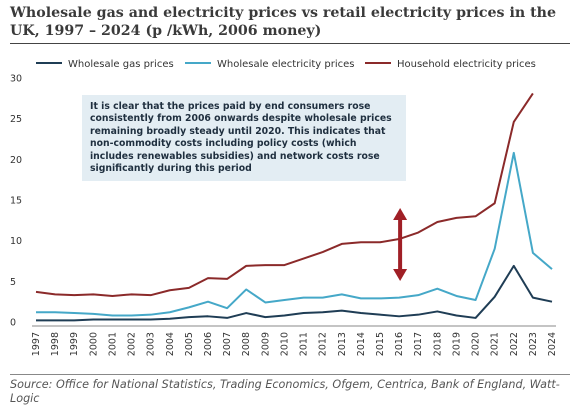  I want to click on x-tick-label: 2013, so click(342, 344).